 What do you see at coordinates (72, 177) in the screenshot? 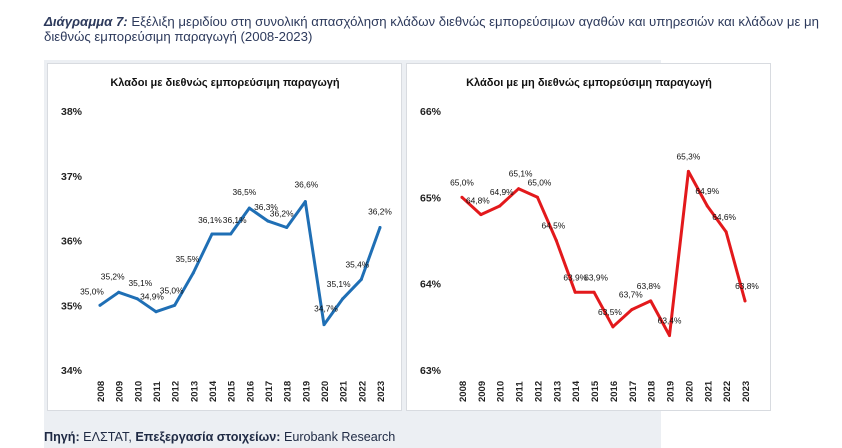
I see `y-tick-label: 37%` at bounding box center [72, 177].